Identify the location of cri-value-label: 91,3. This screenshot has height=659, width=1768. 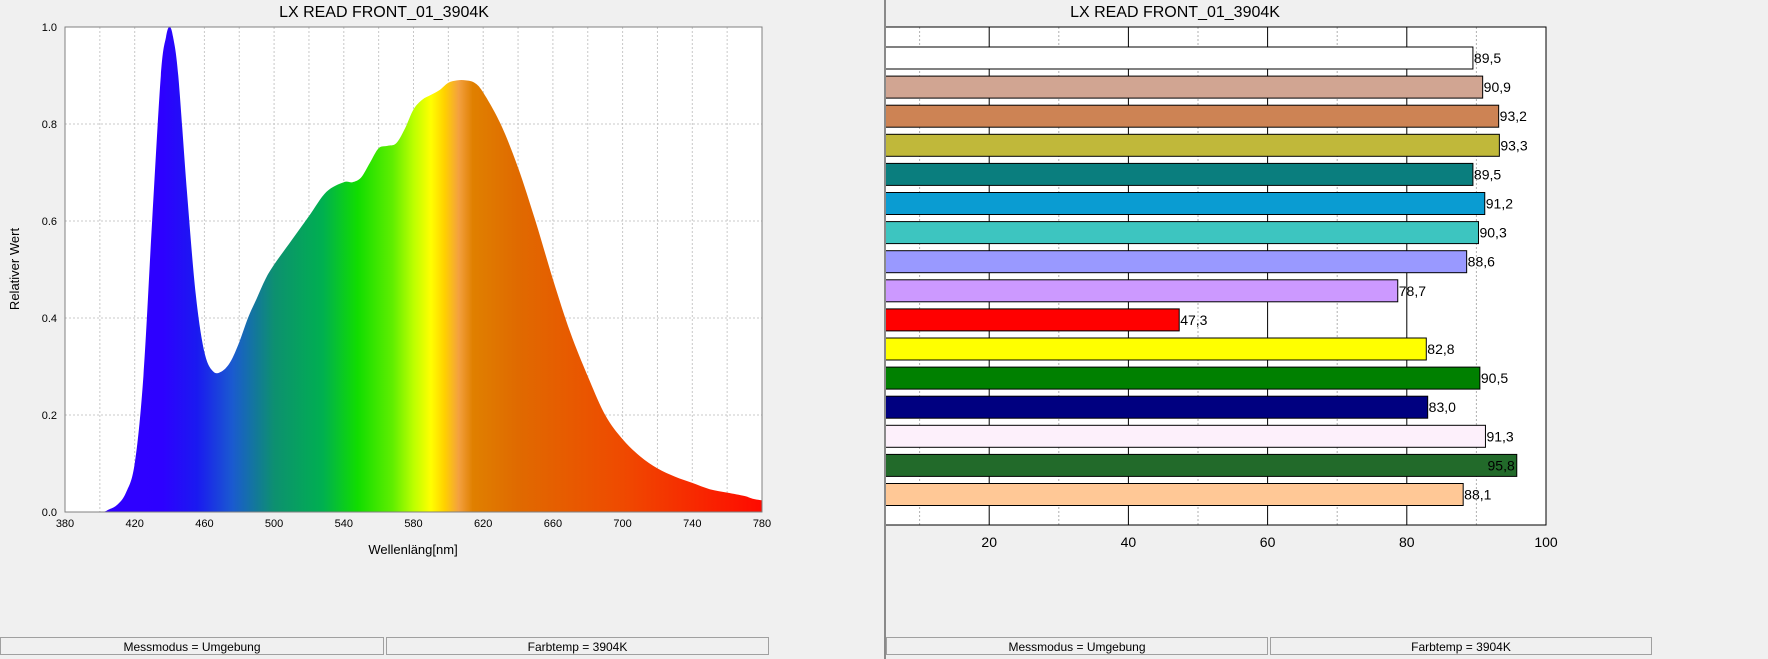
(1499, 436).